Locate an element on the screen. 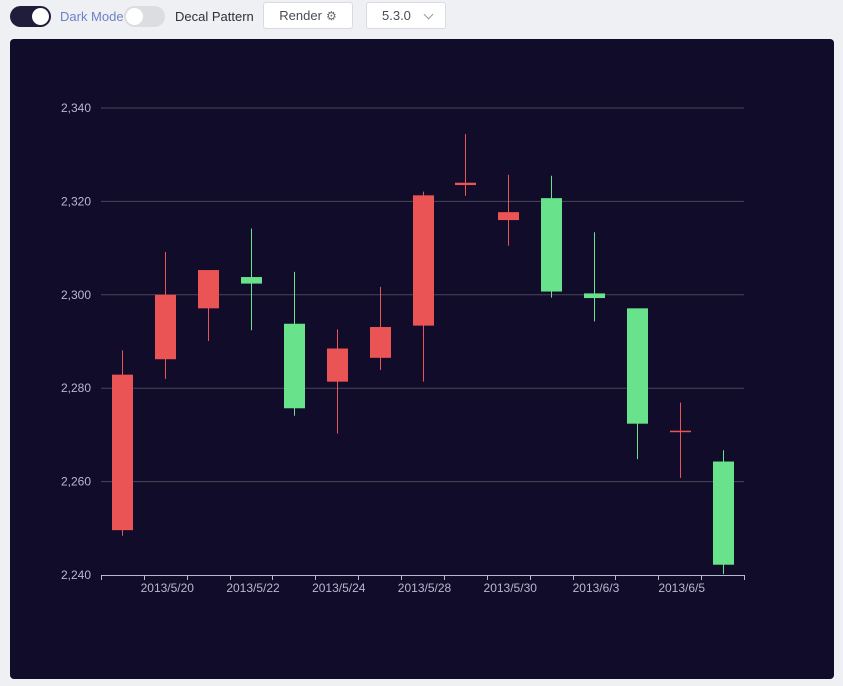 The image size is (843, 686). gear-icon: ⚙ is located at coordinates (331, 16).